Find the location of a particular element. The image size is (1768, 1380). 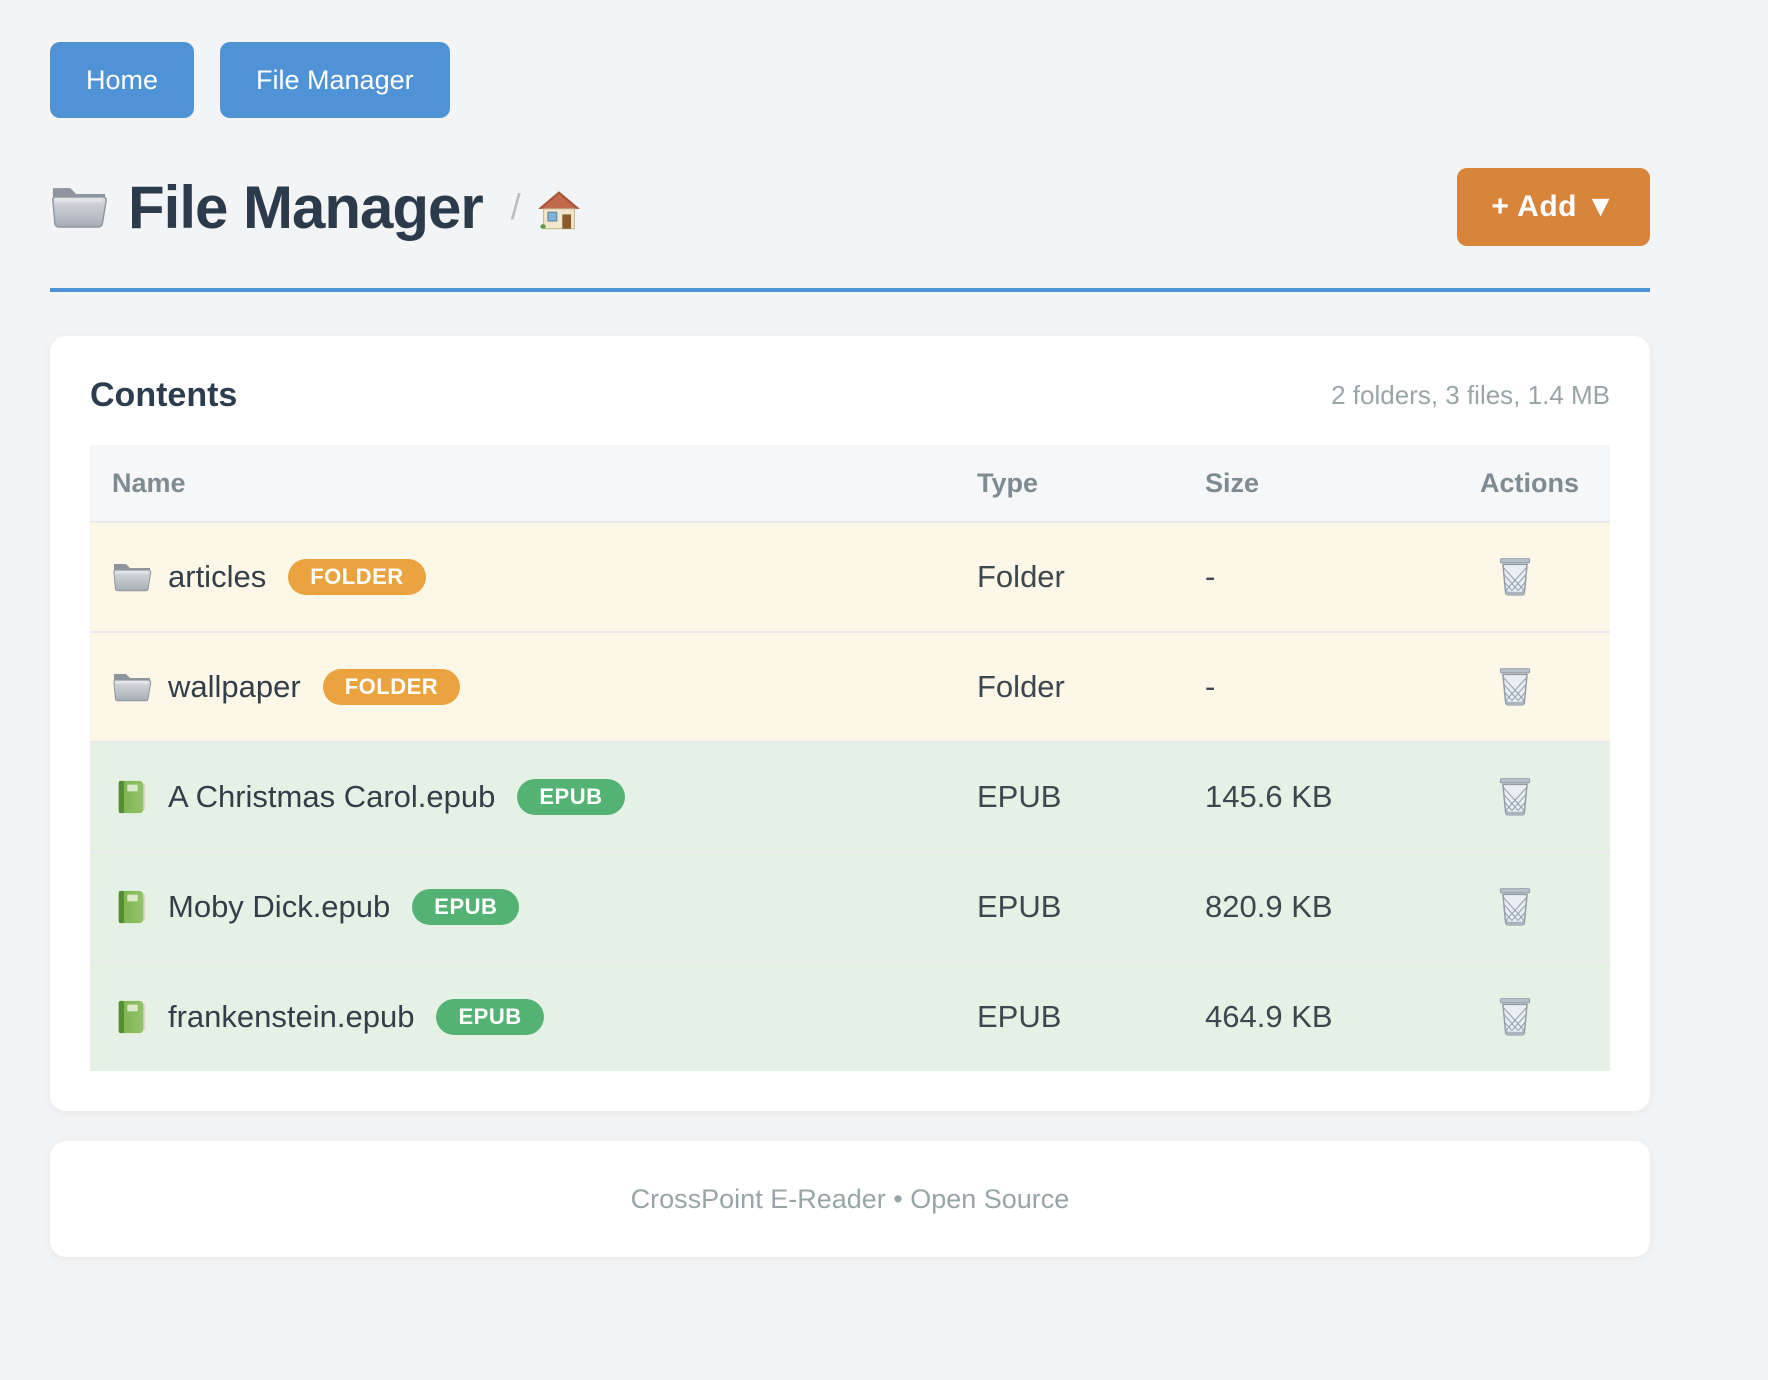

file-name: frankenstein.epub is located at coordinates (291, 1016).